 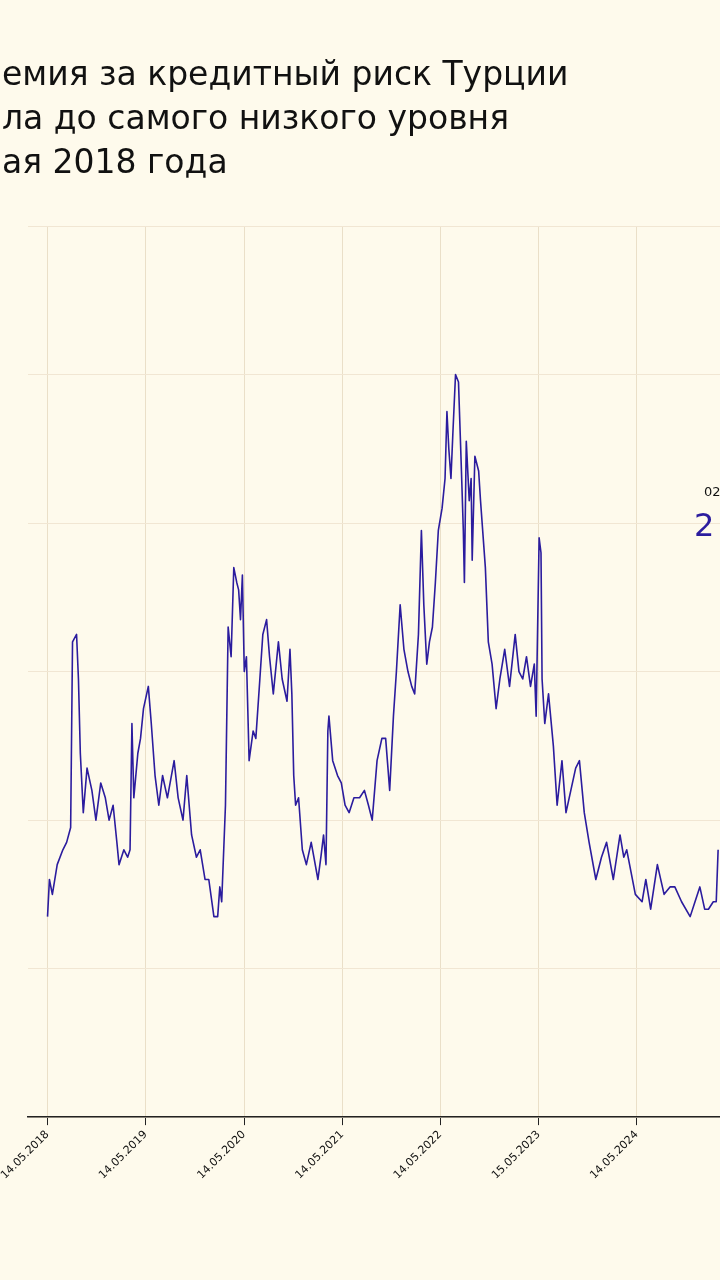 I want to click on annotation: 02, so click(x=712, y=491).